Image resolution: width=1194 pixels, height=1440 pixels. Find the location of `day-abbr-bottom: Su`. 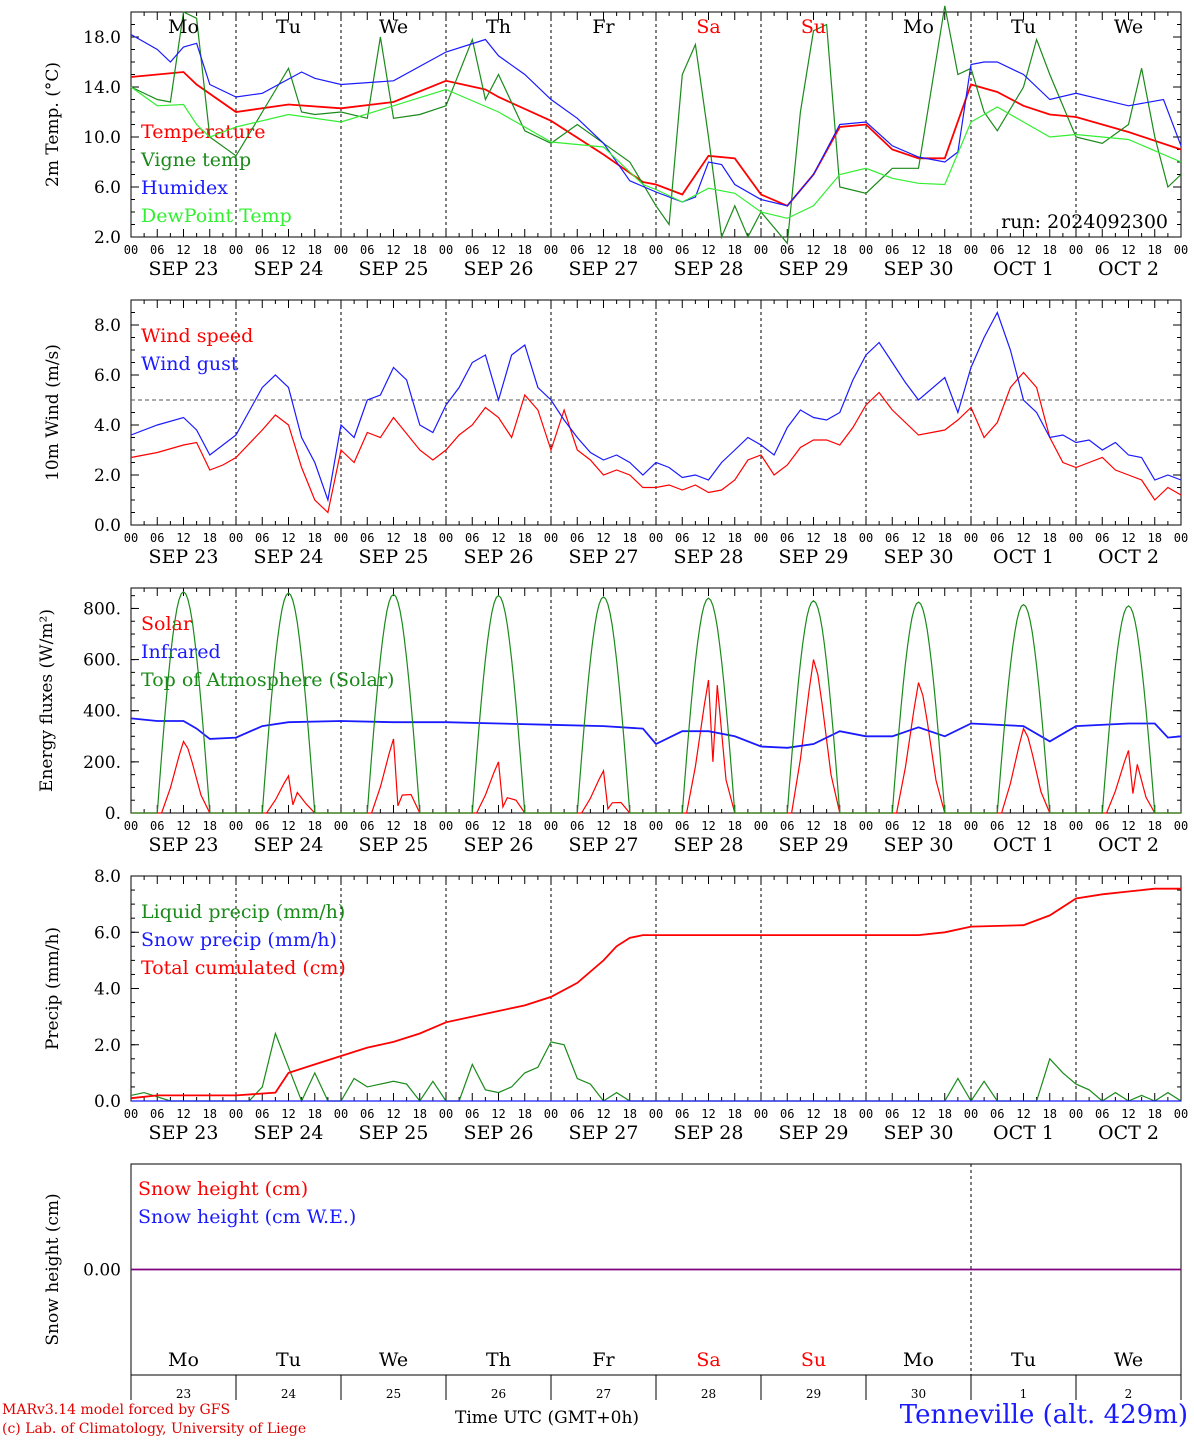

day-abbr-bottom: Su is located at coordinates (813, 1360).